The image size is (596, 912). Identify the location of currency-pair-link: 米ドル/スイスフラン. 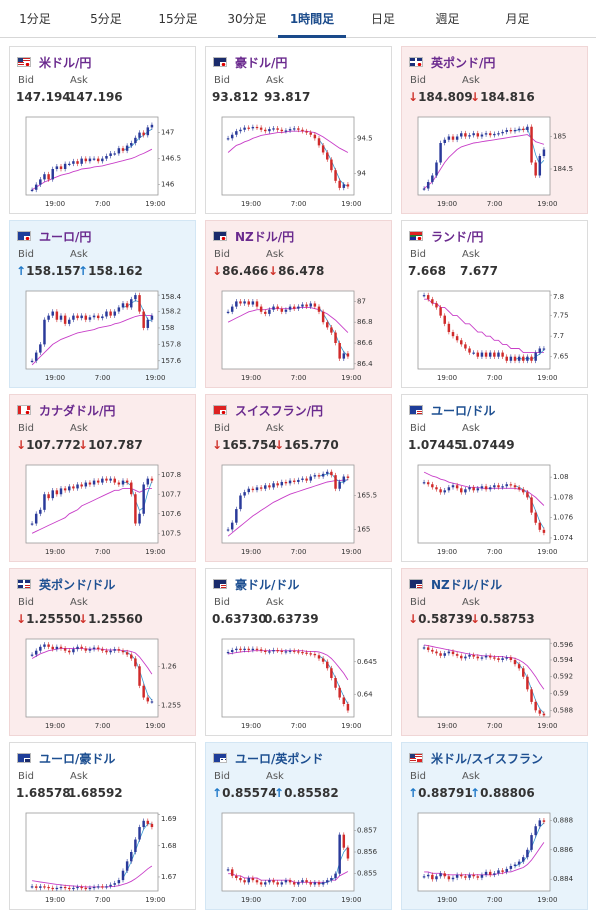
(487, 758).